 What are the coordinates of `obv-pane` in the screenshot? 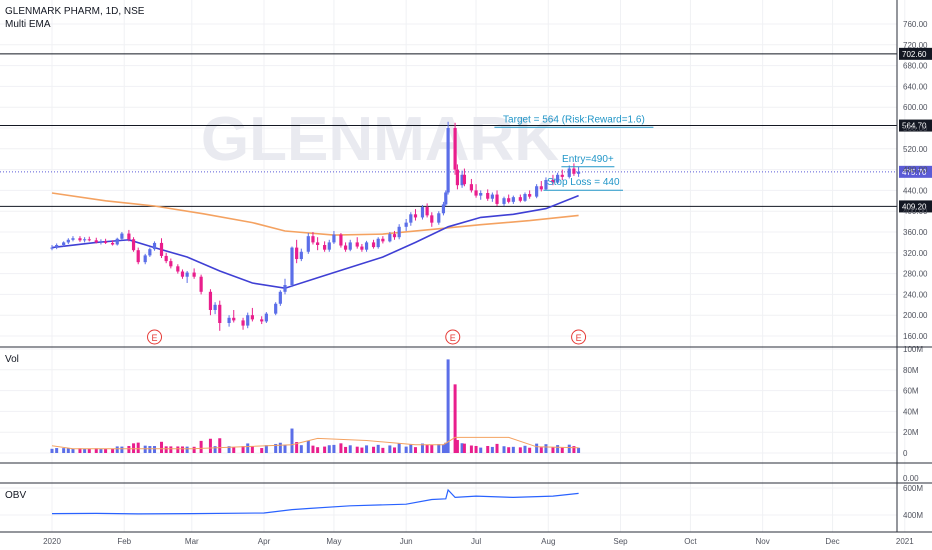 It's located at (315, 501).